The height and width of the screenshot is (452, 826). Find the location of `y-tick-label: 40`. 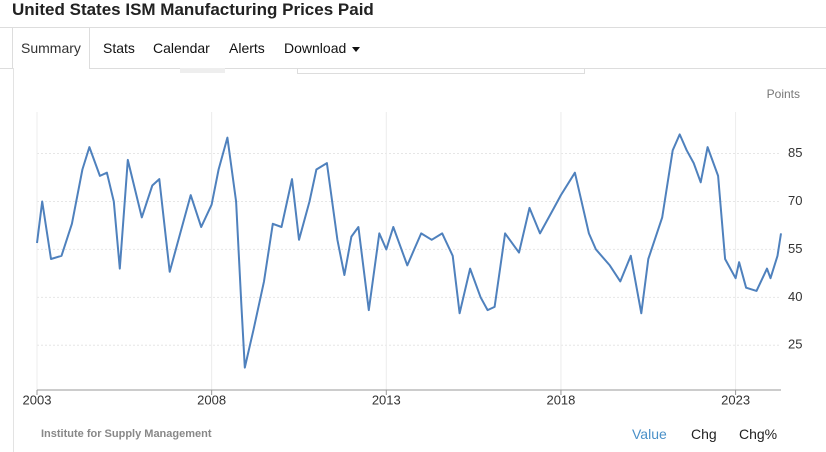

y-tick-label: 40 is located at coordinates (795, 296).